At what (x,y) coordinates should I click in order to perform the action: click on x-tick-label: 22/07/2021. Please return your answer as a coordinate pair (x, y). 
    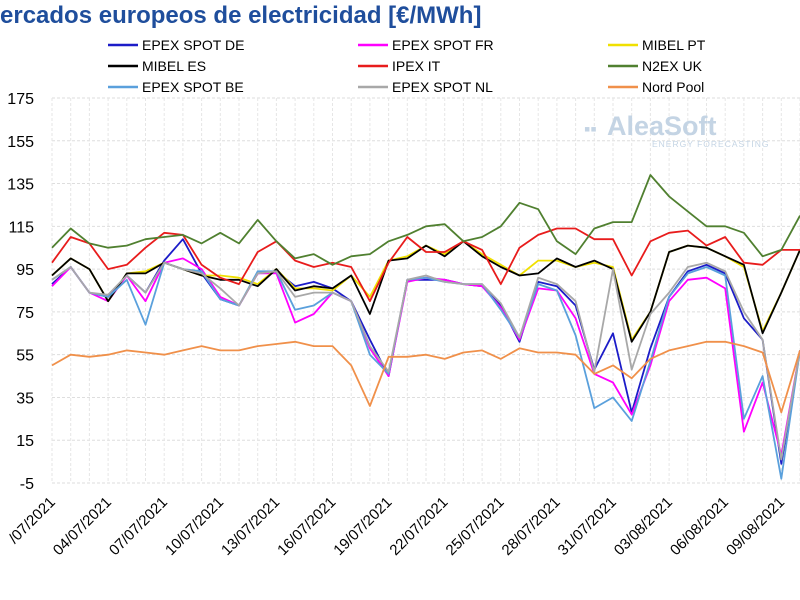
    Looking at the image, I should click on (418, 526).